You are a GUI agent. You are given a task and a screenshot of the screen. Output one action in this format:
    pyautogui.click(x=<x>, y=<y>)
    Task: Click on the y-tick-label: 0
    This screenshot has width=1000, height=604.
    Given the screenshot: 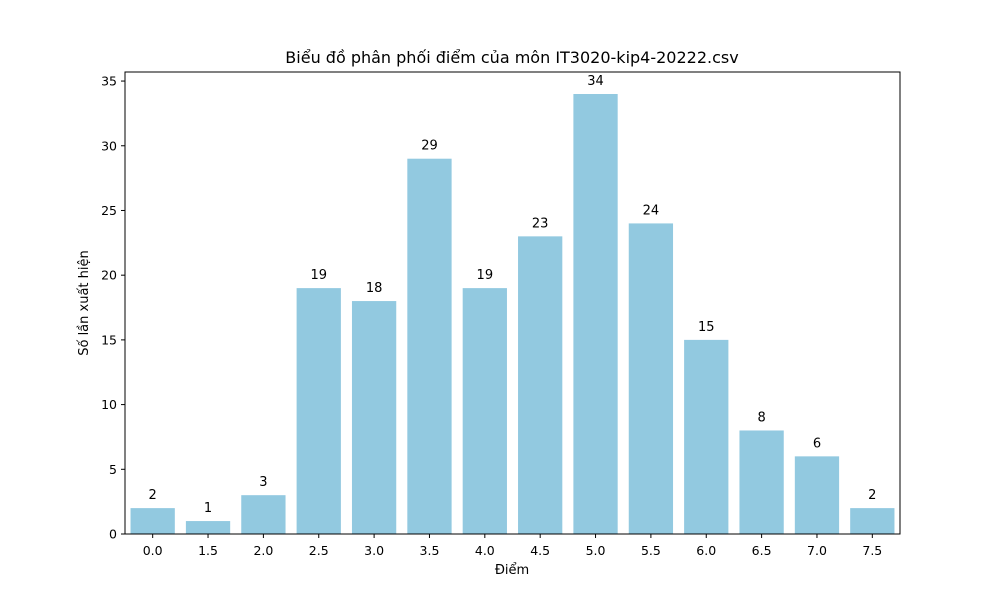 What is the action you would take?
    pyautogui.click(x=113, y=534)
    